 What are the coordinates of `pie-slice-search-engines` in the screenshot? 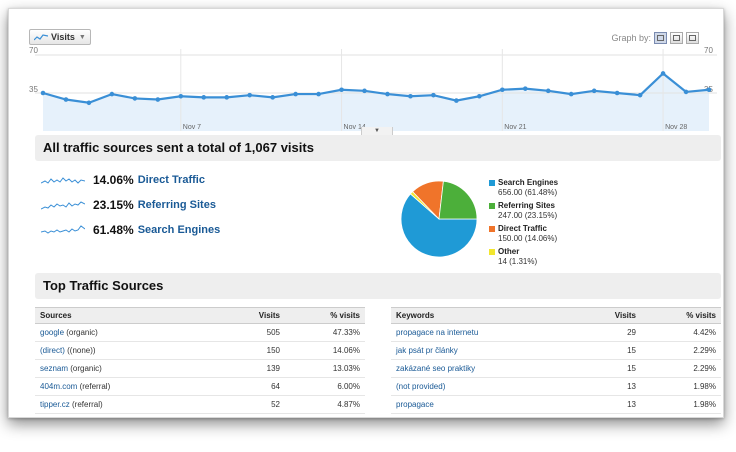 It's located at (439, 225).